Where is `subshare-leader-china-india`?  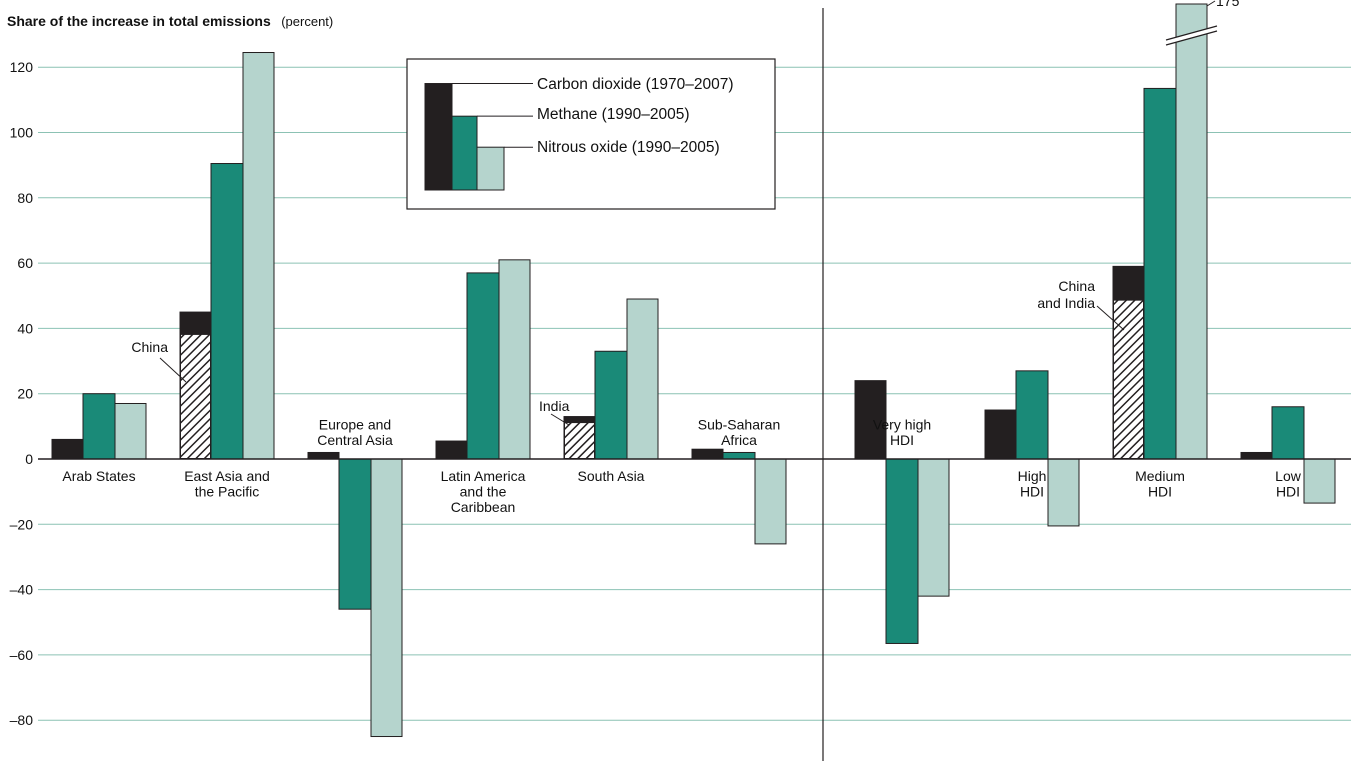 subshare-leader-china-india is located at coordinates (1110, 318).